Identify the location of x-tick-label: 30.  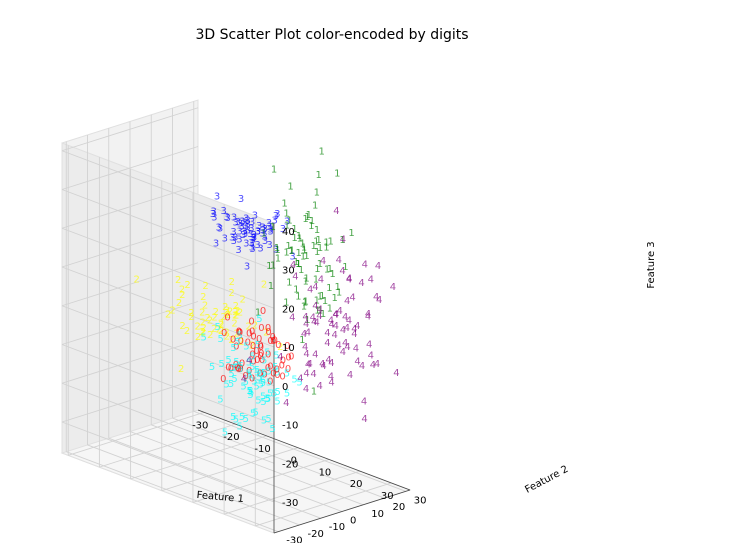
(387, 496).